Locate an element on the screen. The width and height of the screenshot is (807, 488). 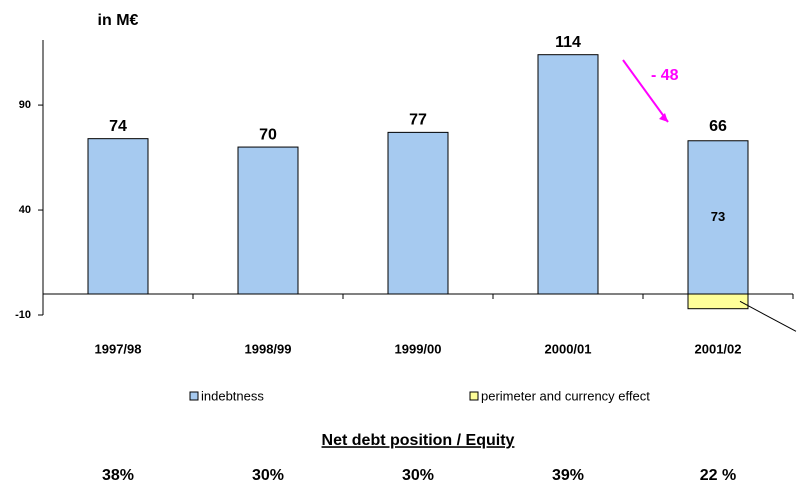
data-label: 74 is located at coordinates (118, 126).